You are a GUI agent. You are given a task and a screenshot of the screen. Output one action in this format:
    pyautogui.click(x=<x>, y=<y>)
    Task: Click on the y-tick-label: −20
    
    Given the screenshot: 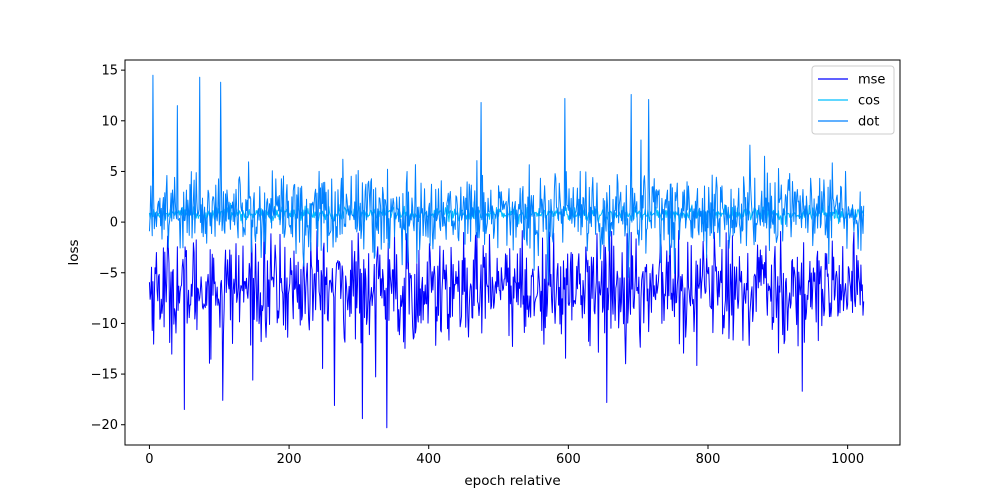 What is the action you would take?
    pyautogui.click(x=104, y=425)
    